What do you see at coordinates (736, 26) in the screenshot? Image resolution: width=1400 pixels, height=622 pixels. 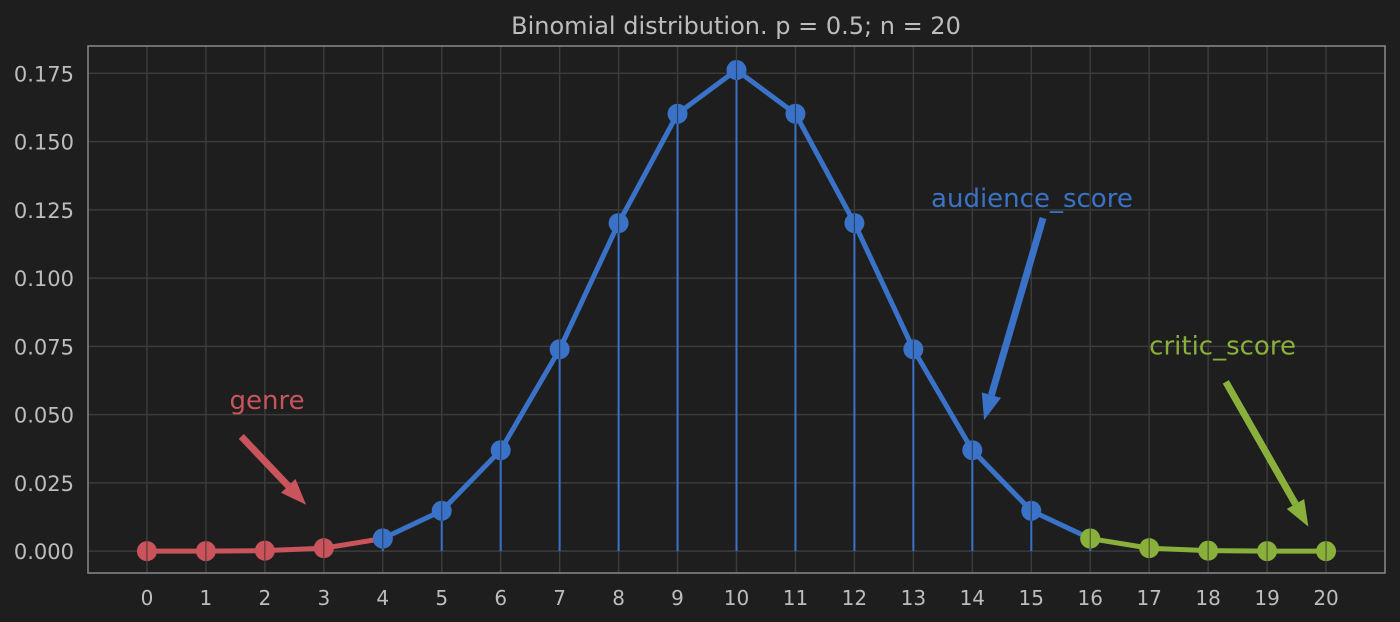 I see `chart-title: Binomial distribution. p = 0.5; n = 20` at bounding box center [736, 26].